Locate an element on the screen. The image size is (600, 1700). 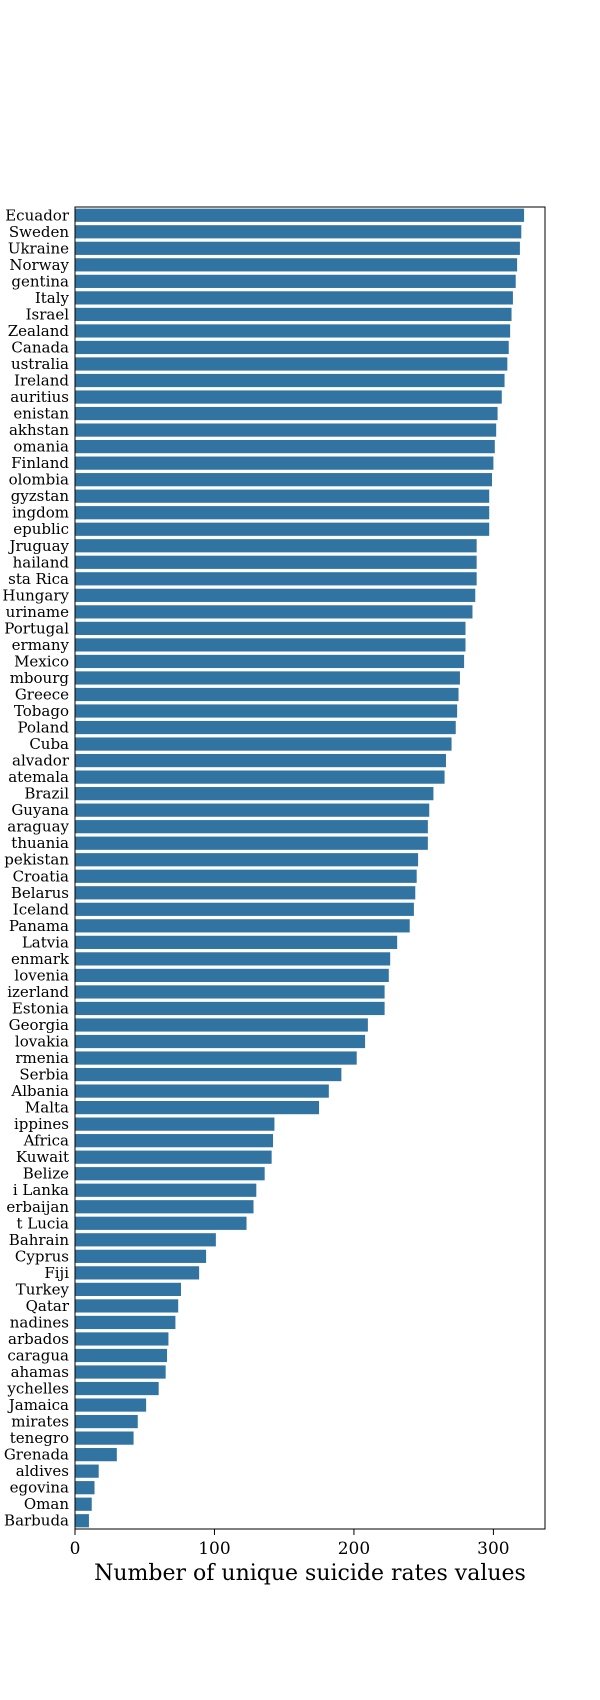
category-label: Turkey is located at coordinates (43, 1289).